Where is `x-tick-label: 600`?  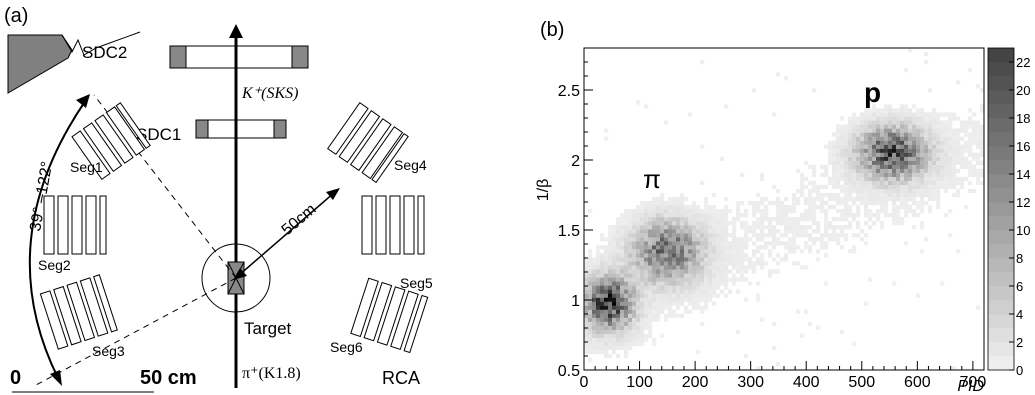
x-tick-label: 600 is located at coordinates (917, 382).